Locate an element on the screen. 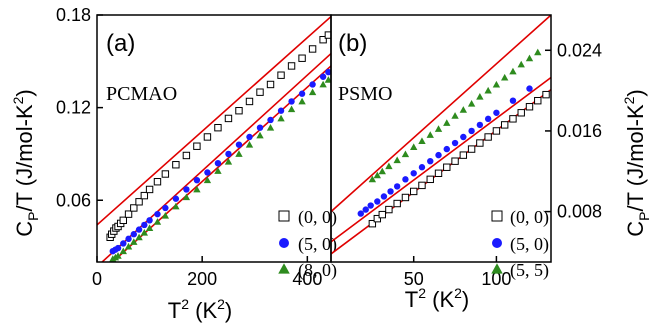 The width and height of the screenshot is (666, 327). panel-a-xtick-label: 400 is located at coordinates (307, 279).